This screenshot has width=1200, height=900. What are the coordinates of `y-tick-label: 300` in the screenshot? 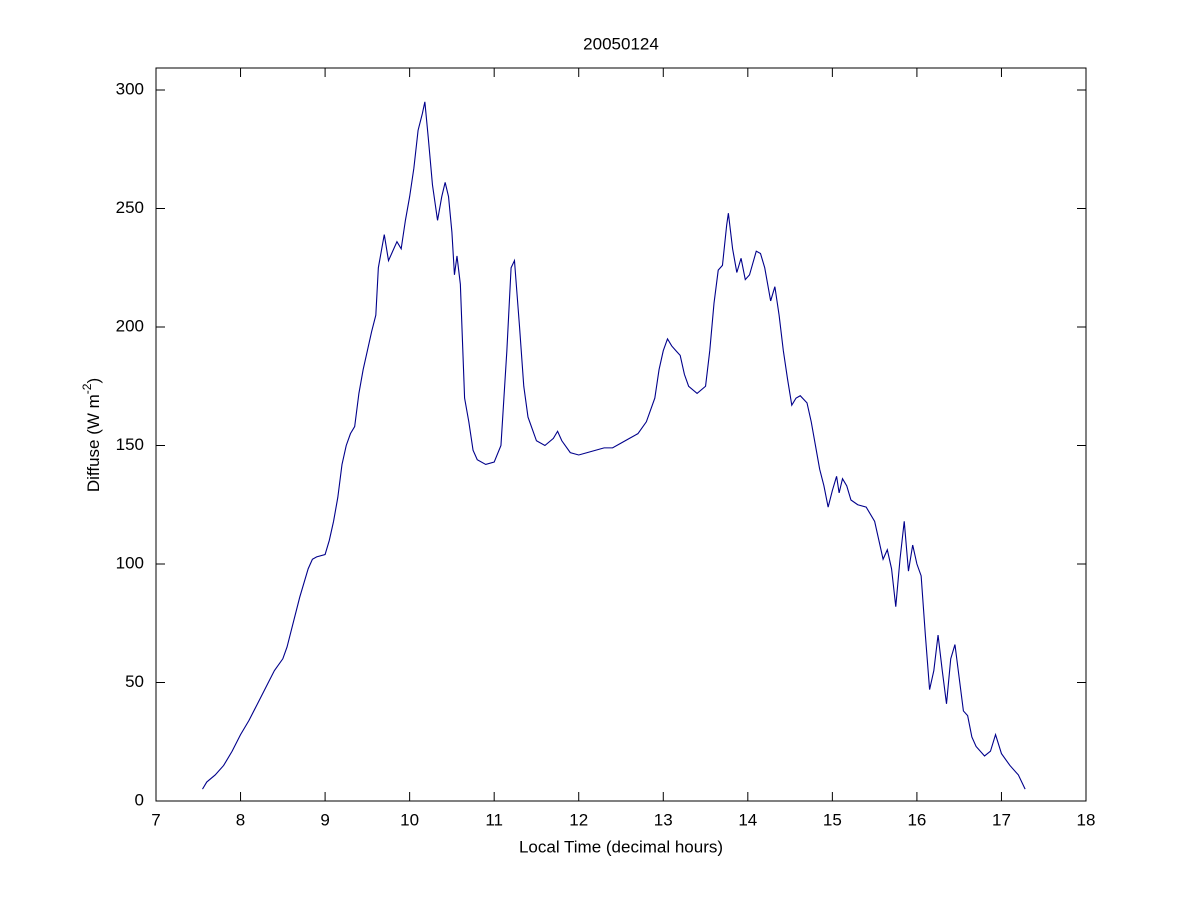 It's located at (130, 88).